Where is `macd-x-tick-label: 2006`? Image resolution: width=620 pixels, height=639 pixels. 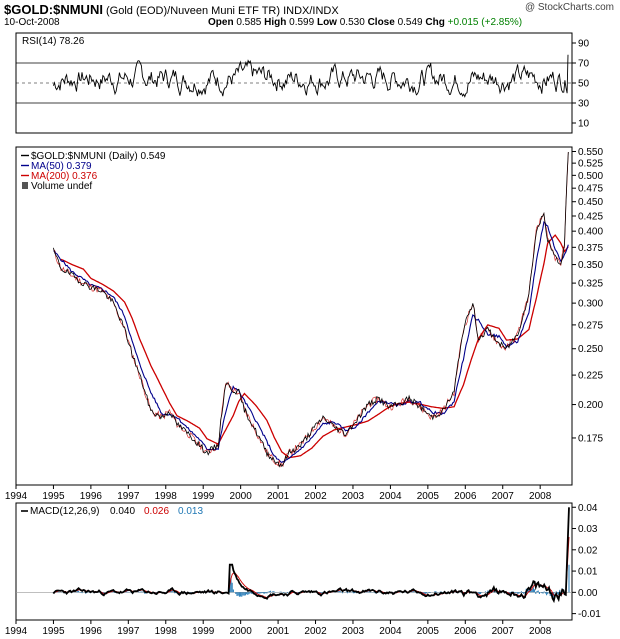
macd-x-tick-label: 2006 is located at coordinates (465, 631).